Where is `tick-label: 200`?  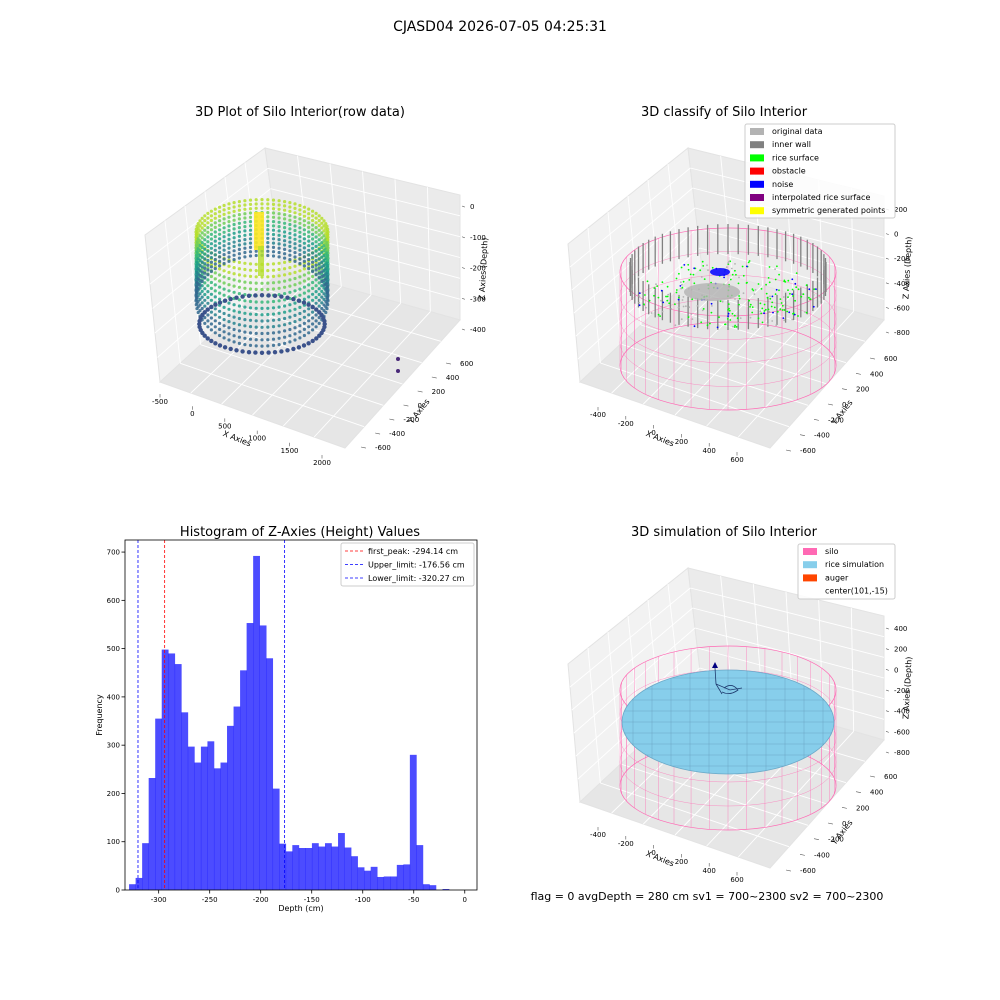
tick-label: 200 is located at coordinates (681, 862).